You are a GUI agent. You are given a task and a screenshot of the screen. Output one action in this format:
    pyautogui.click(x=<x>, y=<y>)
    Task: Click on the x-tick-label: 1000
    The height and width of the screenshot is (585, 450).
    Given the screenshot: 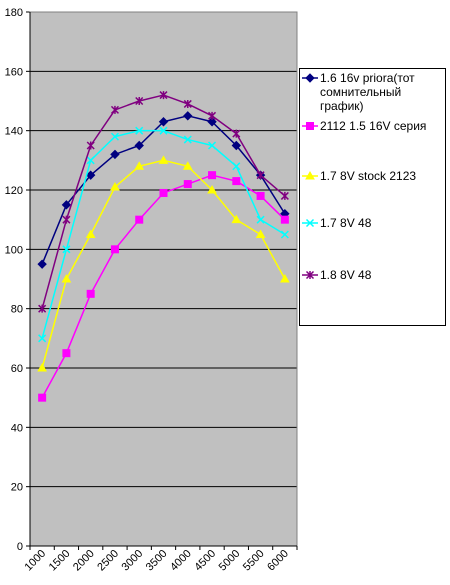 What is the action you would take?
    pyautogui.click(x=35, y=561)
    